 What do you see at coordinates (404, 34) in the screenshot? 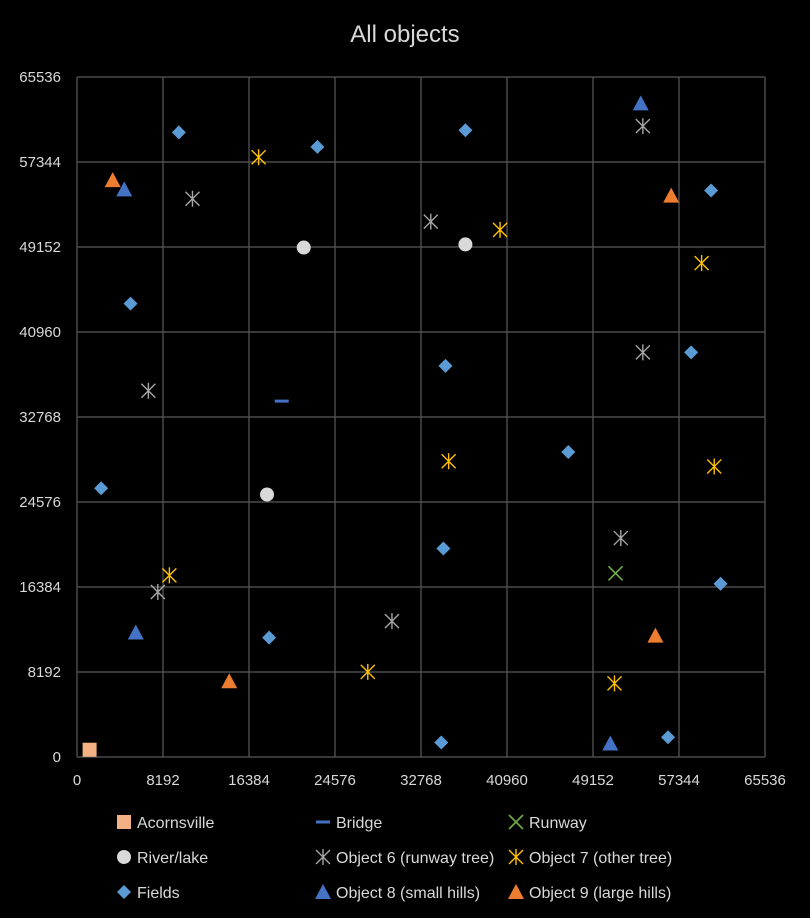
I see `chart-title: All objects` at bounding box center [404, 34].